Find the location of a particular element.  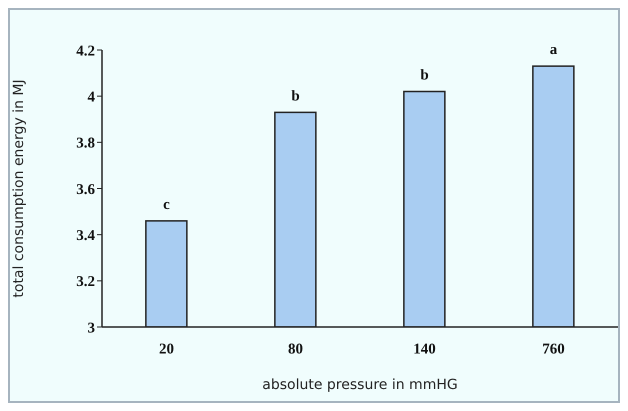

y-axis-title: total consumption energy in MJ is located at coordinates (18, 188).